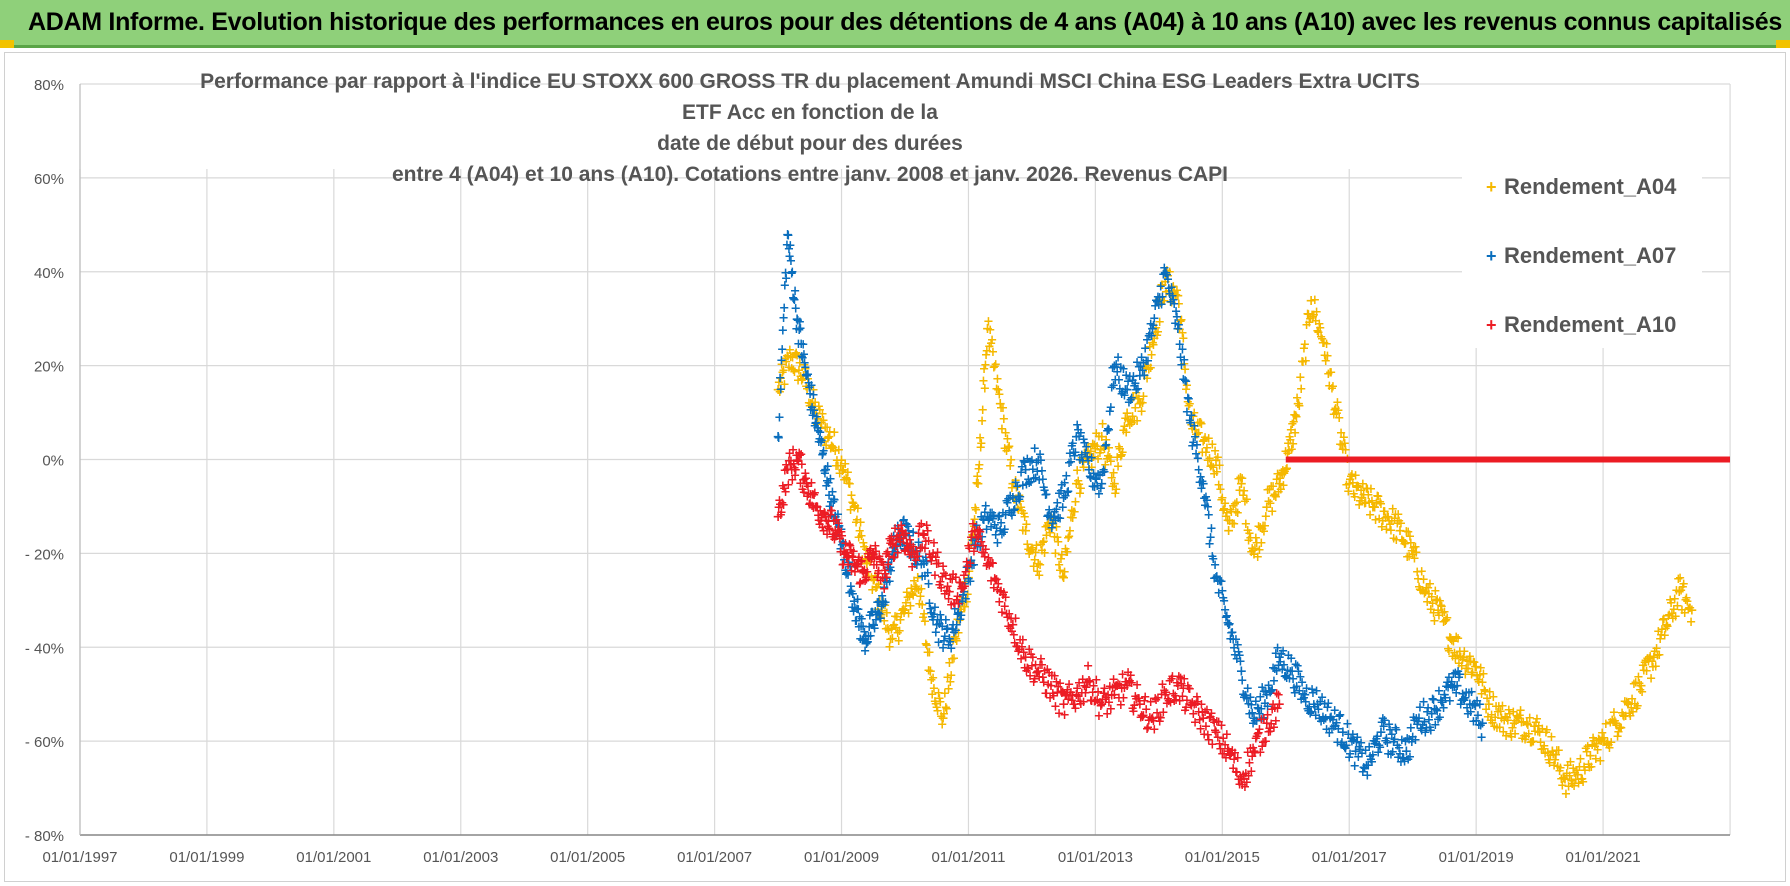 Image resolution: width=1790 pixels, height=886 pixels. What do you see at coordinates (1491, 325) in the screenshot?
I see `legend-marker-a10: +` at bounding box center [1491, 325].